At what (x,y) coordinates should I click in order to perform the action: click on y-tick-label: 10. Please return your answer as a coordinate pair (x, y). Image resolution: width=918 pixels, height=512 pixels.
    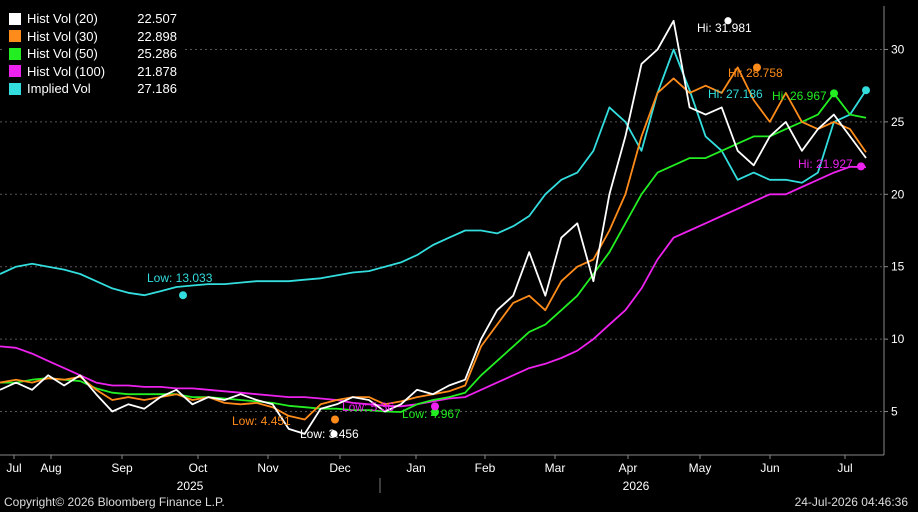
    Looking at the image, I should click on (898, 339).